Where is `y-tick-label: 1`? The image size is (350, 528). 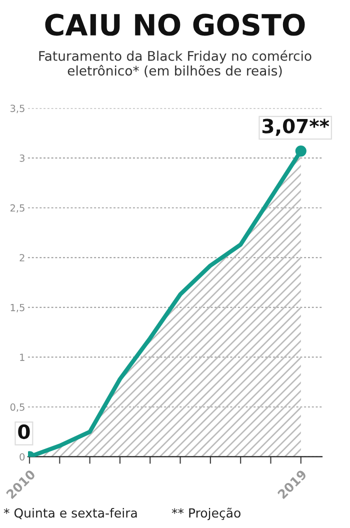
y-tick-label: 1 is located at coordinates (22, 357).